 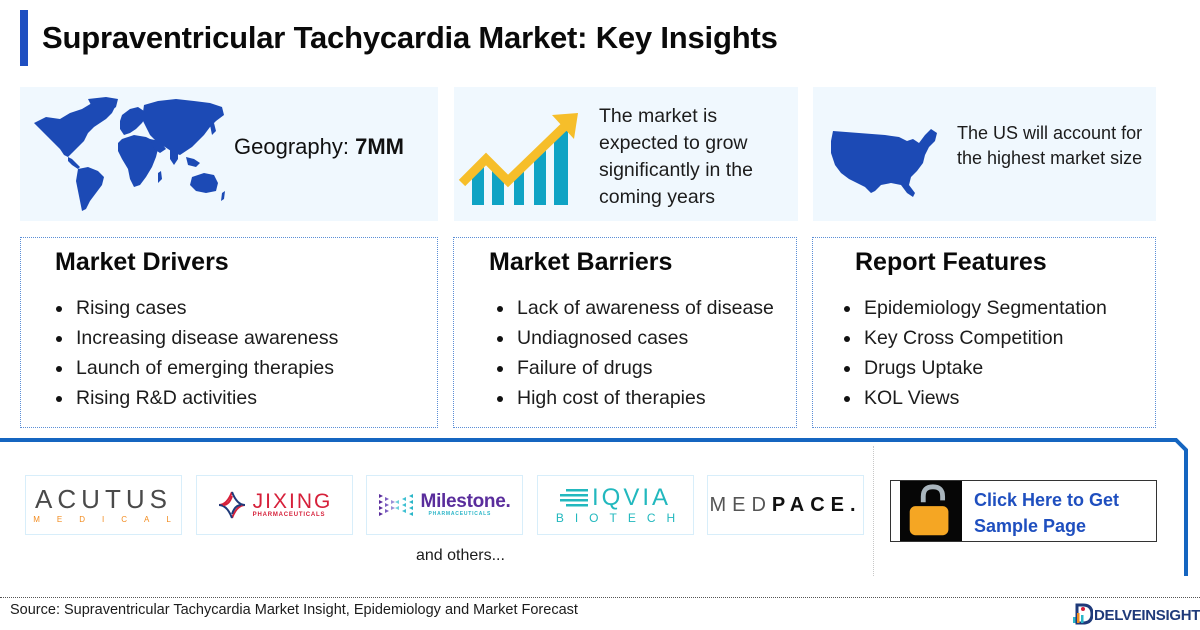 What do you see at coordinates (229, 154) in the screenshot?
I see `geography-card: Geography: 7MM` at bounding box center [229, 154].